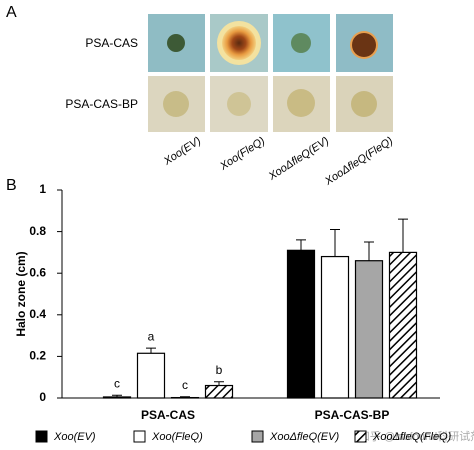 This screenshot has width=474, height=450. Describe the element at coordinates (151, 336) in the screenshot. I see `significance-letter: a` at that location.